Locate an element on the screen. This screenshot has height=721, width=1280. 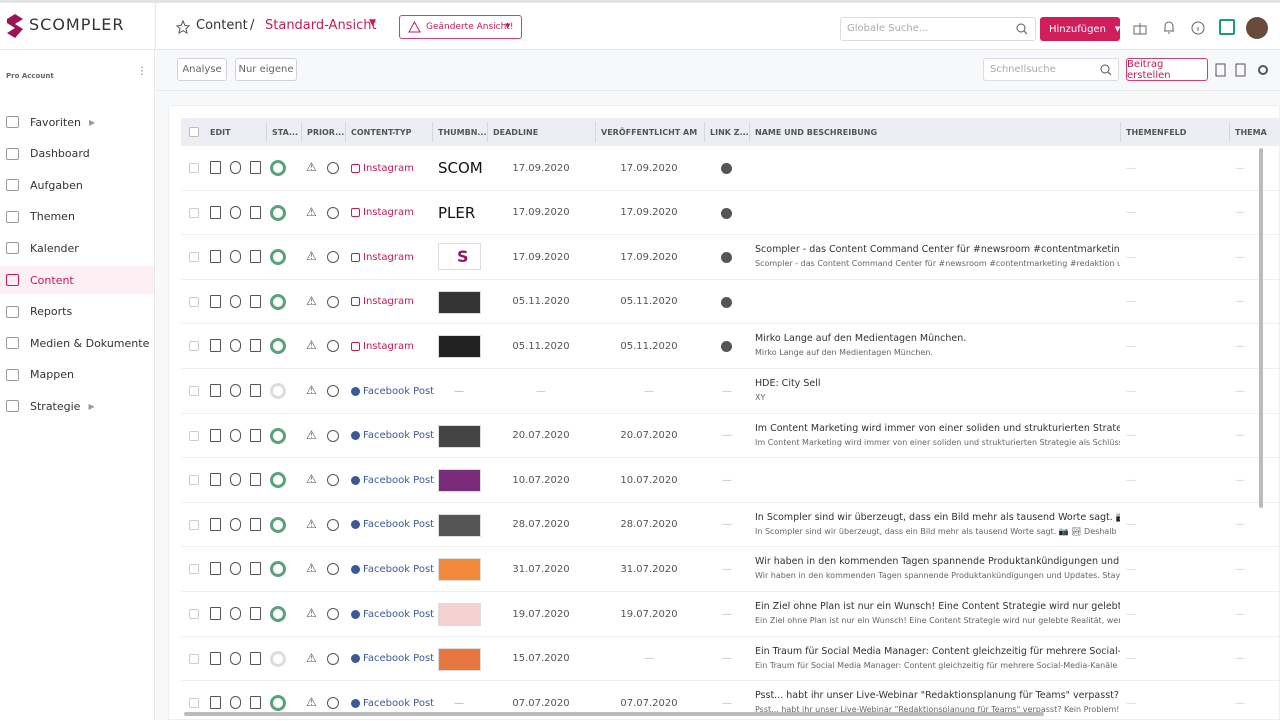
nav-item: Medien & Dokumente is located at coordinates (77, 343).